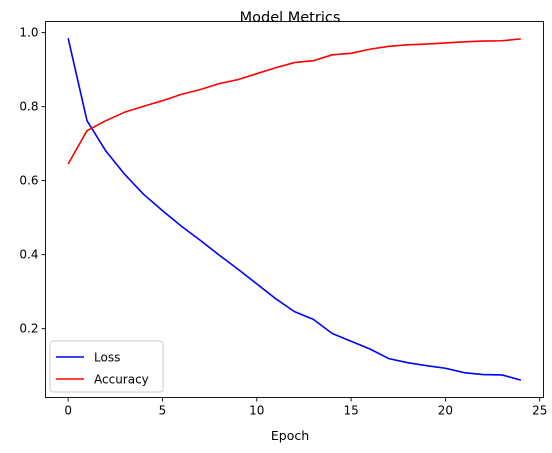 The width and height of the screenshot is (552, 453). What do you see at coordinates (106, 366) in the screenshot?
I see `legend: Loss Accuracy` at bounding box center [106, 366].